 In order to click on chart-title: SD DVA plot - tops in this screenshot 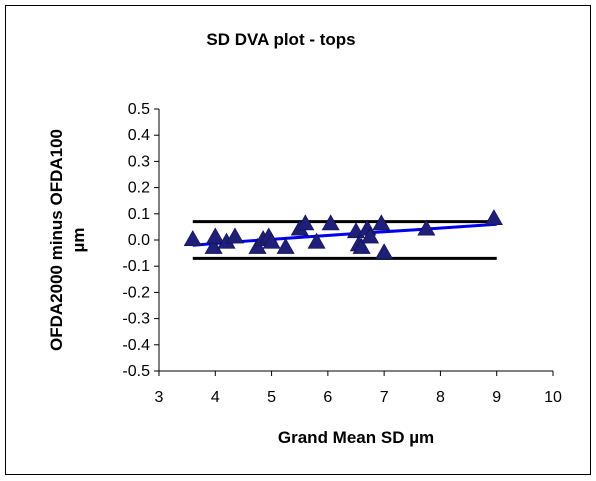, I will do `click(280, 39)`.